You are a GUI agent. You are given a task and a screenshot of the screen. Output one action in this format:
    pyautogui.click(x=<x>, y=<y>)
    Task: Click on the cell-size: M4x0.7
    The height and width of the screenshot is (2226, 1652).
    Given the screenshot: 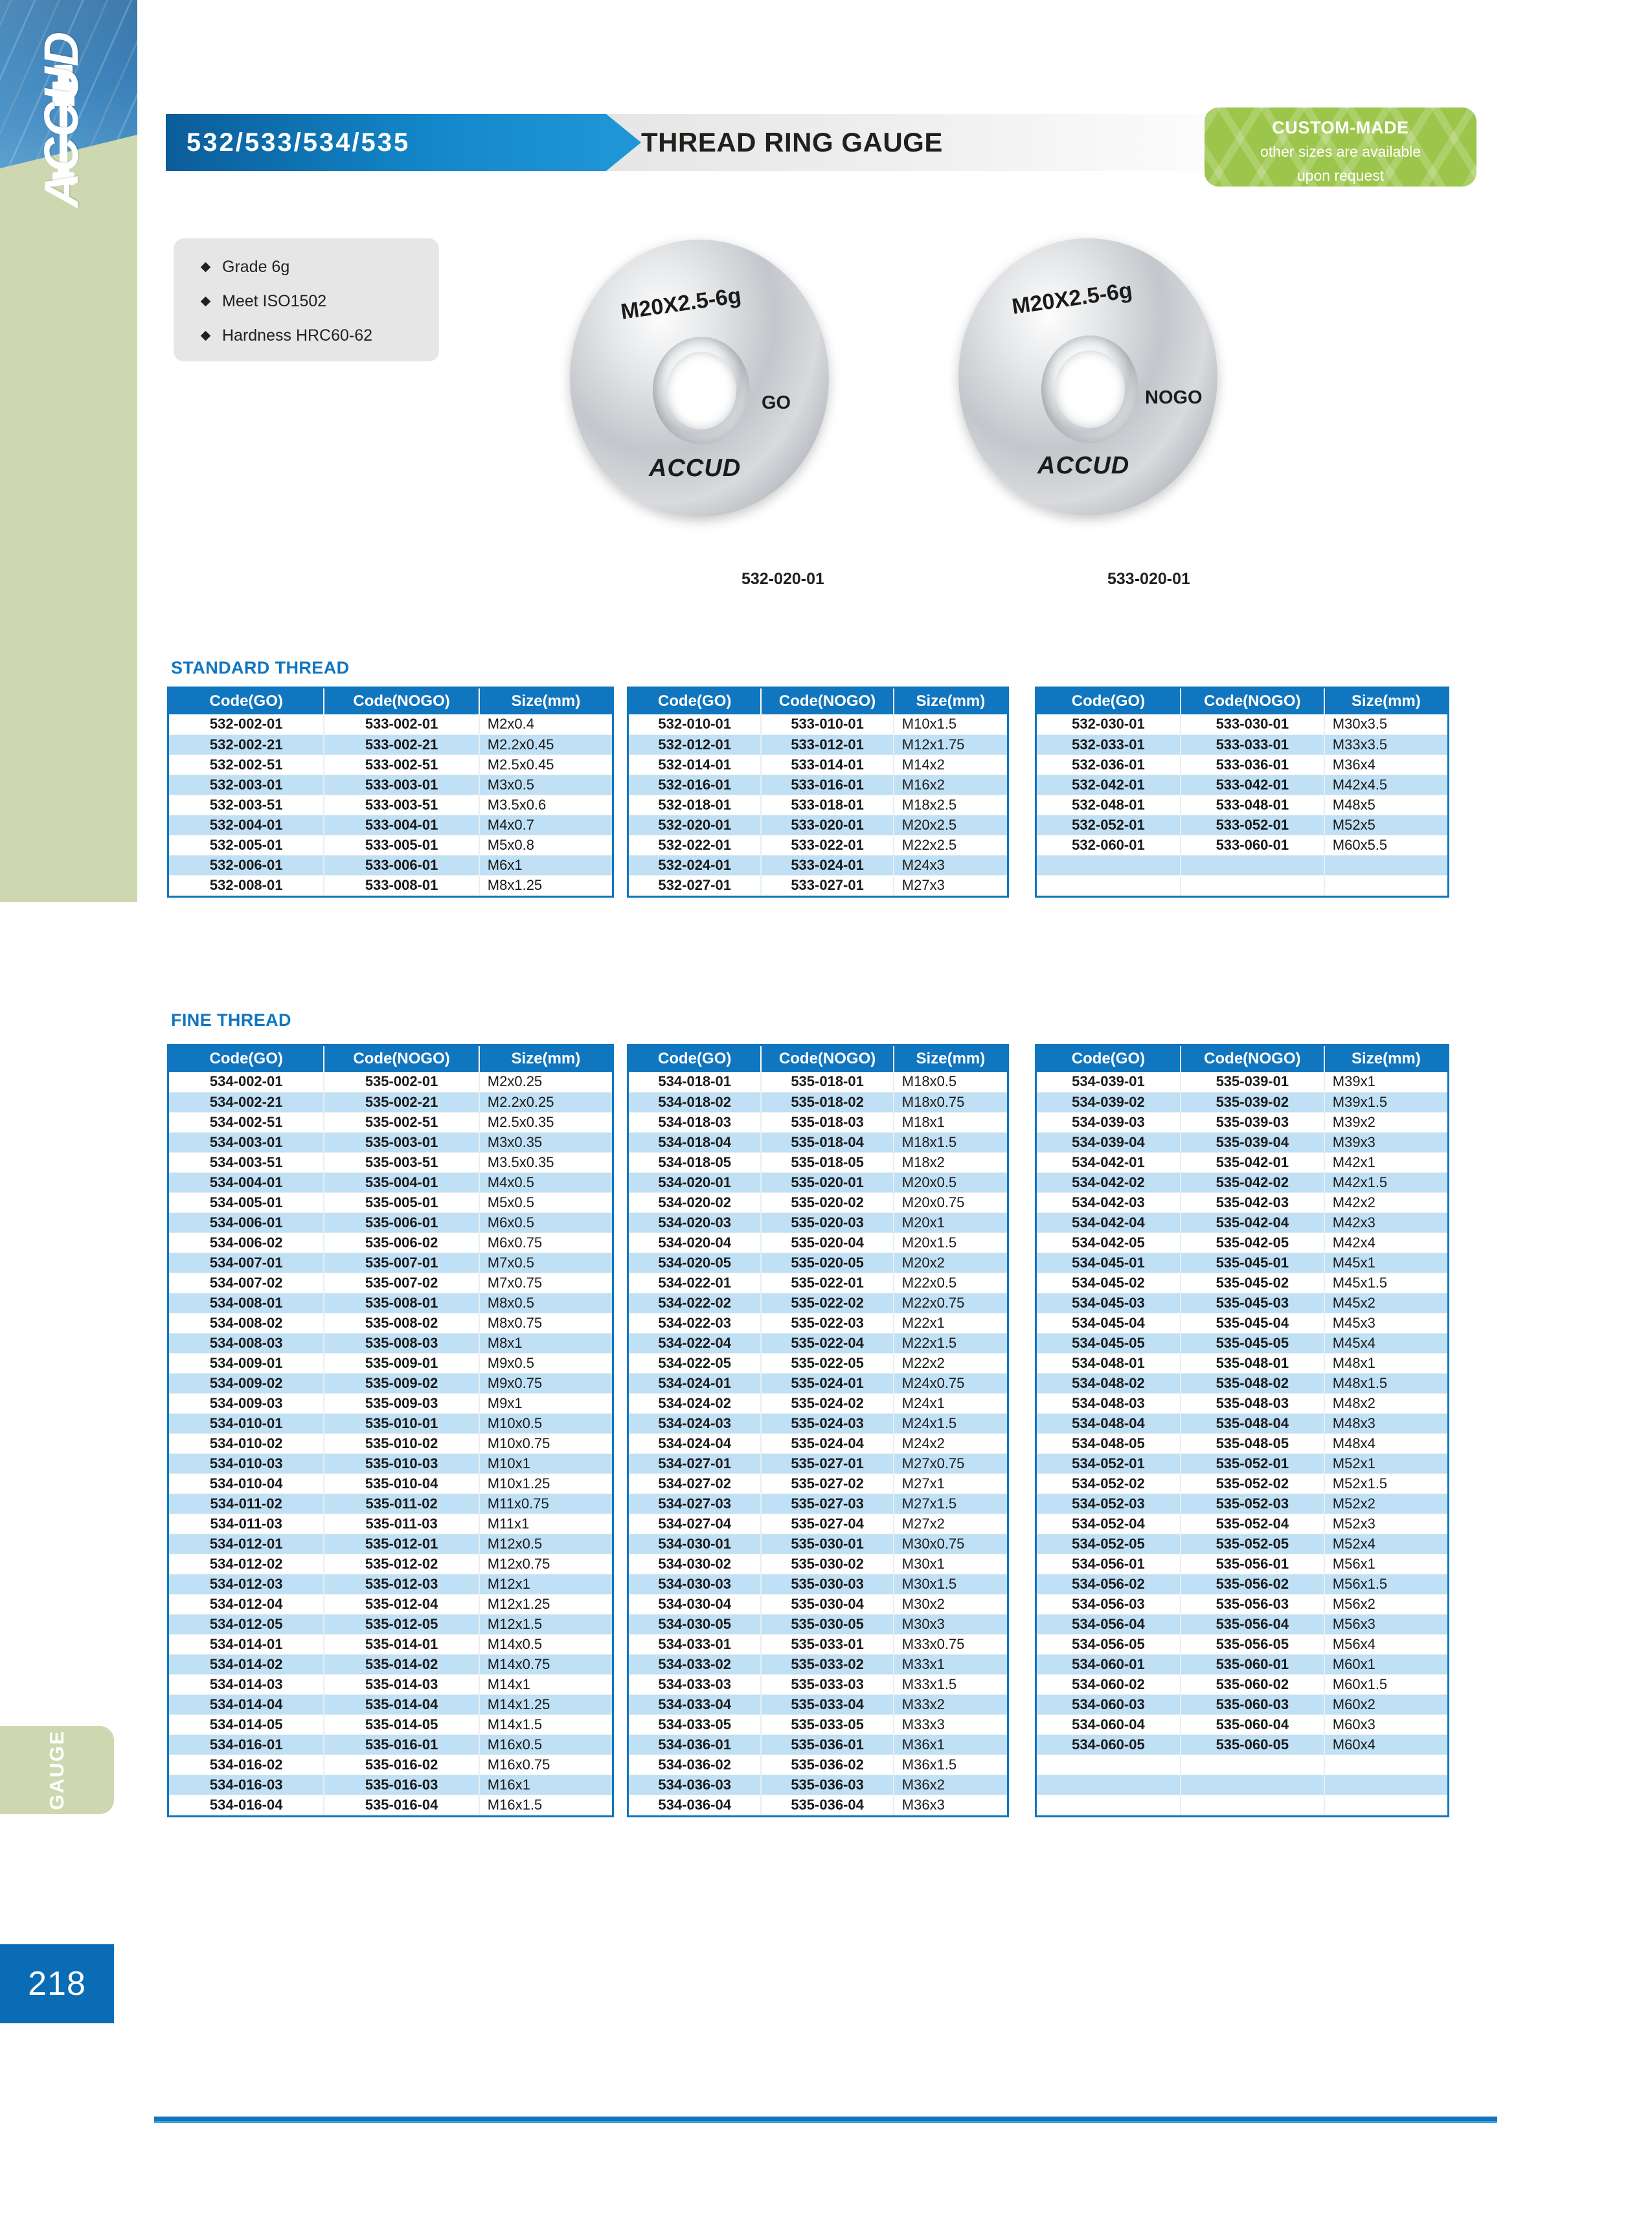 What is the action you would take?
    pyautogui.click(x=546, y=825)
    